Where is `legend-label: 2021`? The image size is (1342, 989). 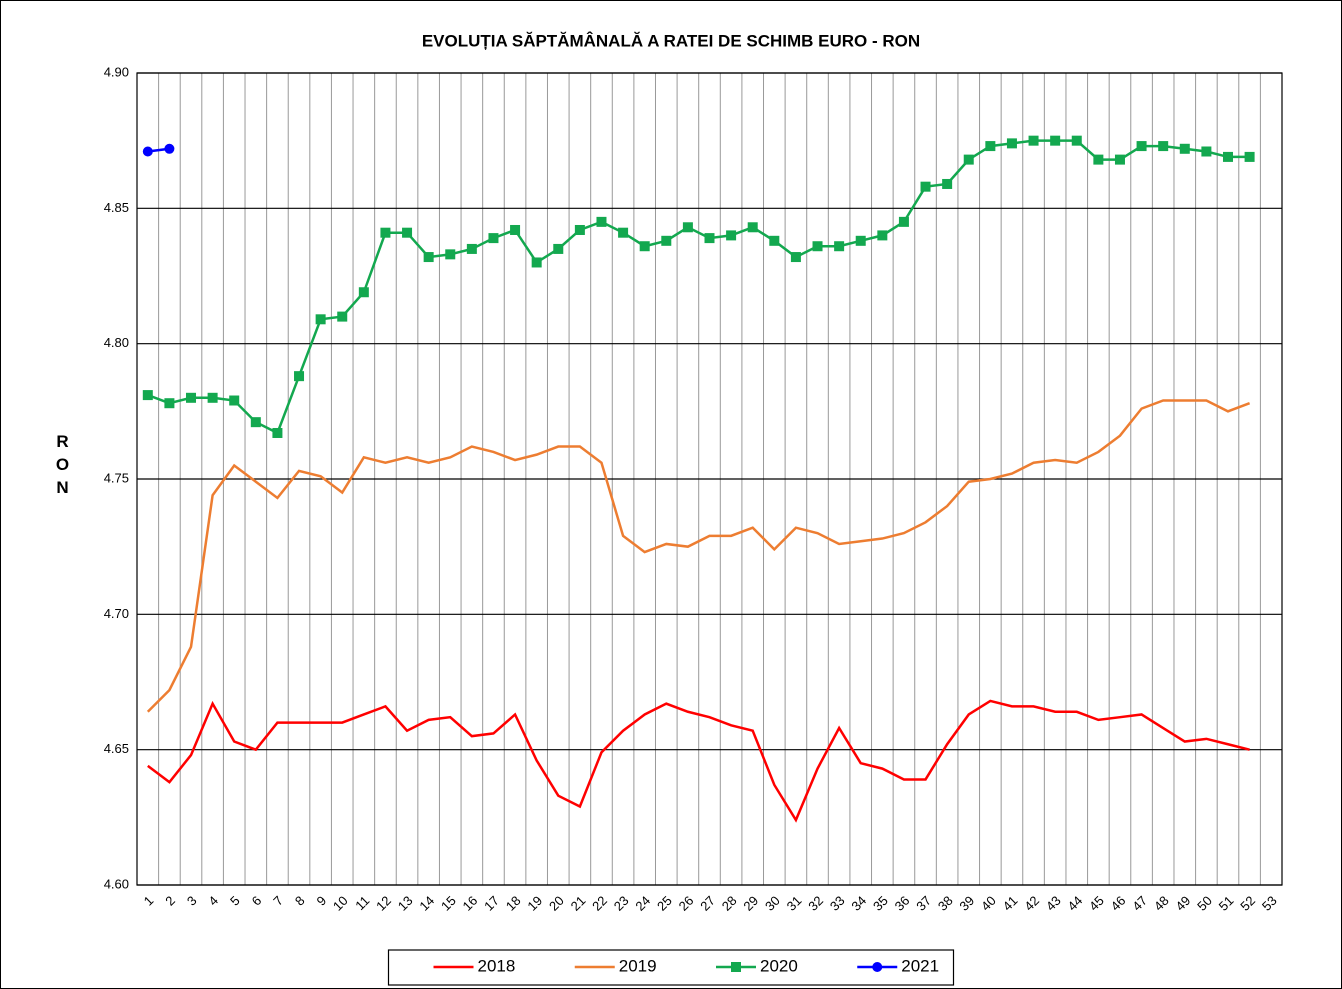 legend-label: 2021 is located at coordinates (920, 965).